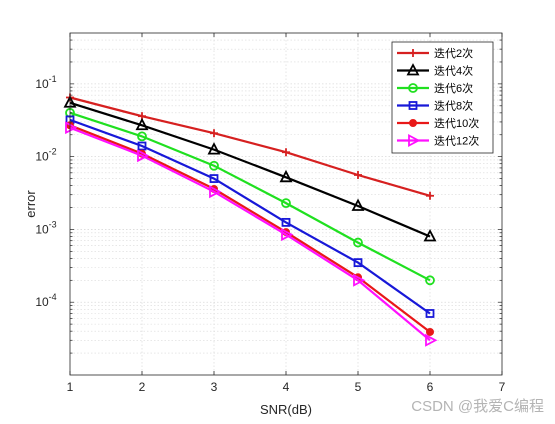 The image size is (555, 424). I want to click on x-tick-label: 5, so click(358, 387).